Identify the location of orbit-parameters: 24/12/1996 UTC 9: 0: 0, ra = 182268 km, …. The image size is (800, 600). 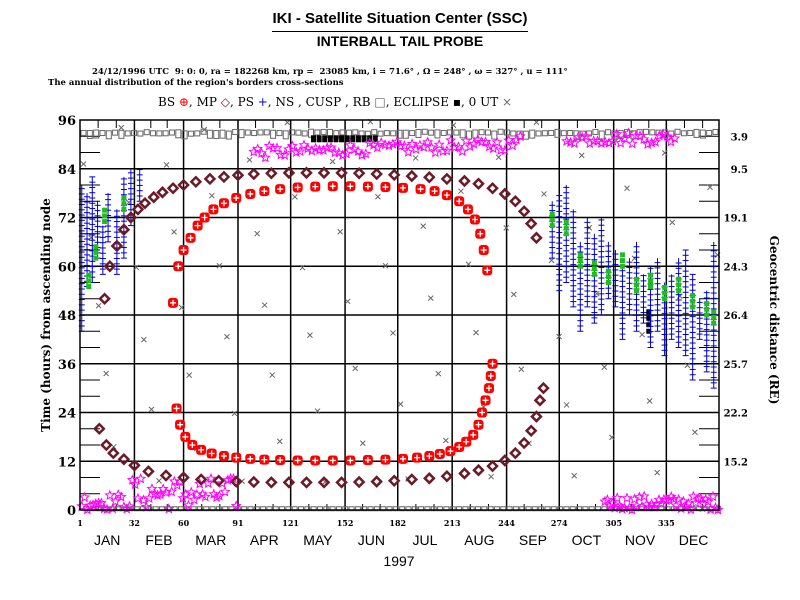
(330, 72).